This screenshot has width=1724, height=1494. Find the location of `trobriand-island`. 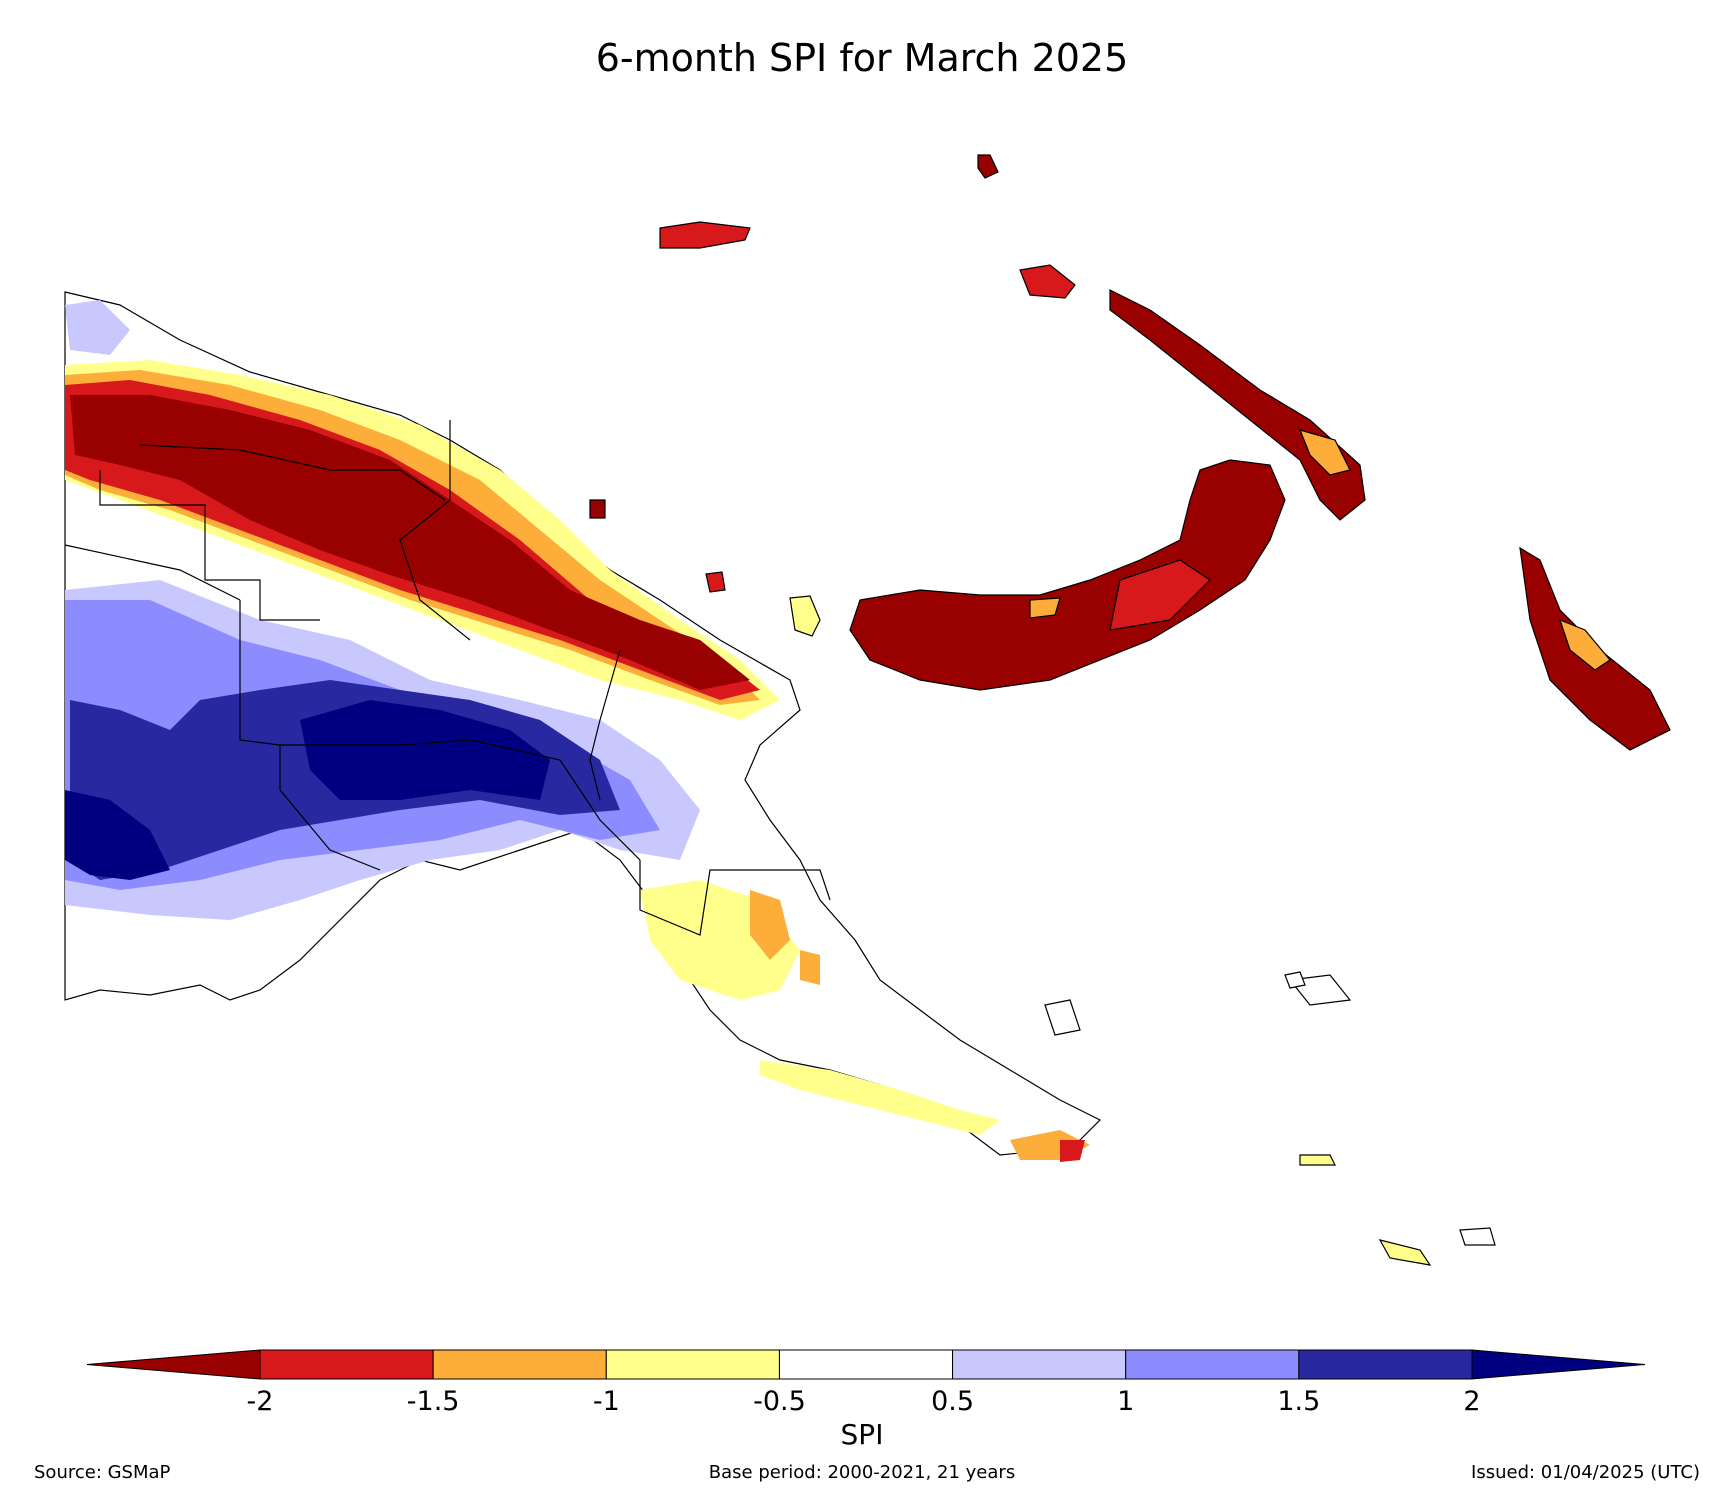

trobriand-island is located at coordinates (1062, 1017).